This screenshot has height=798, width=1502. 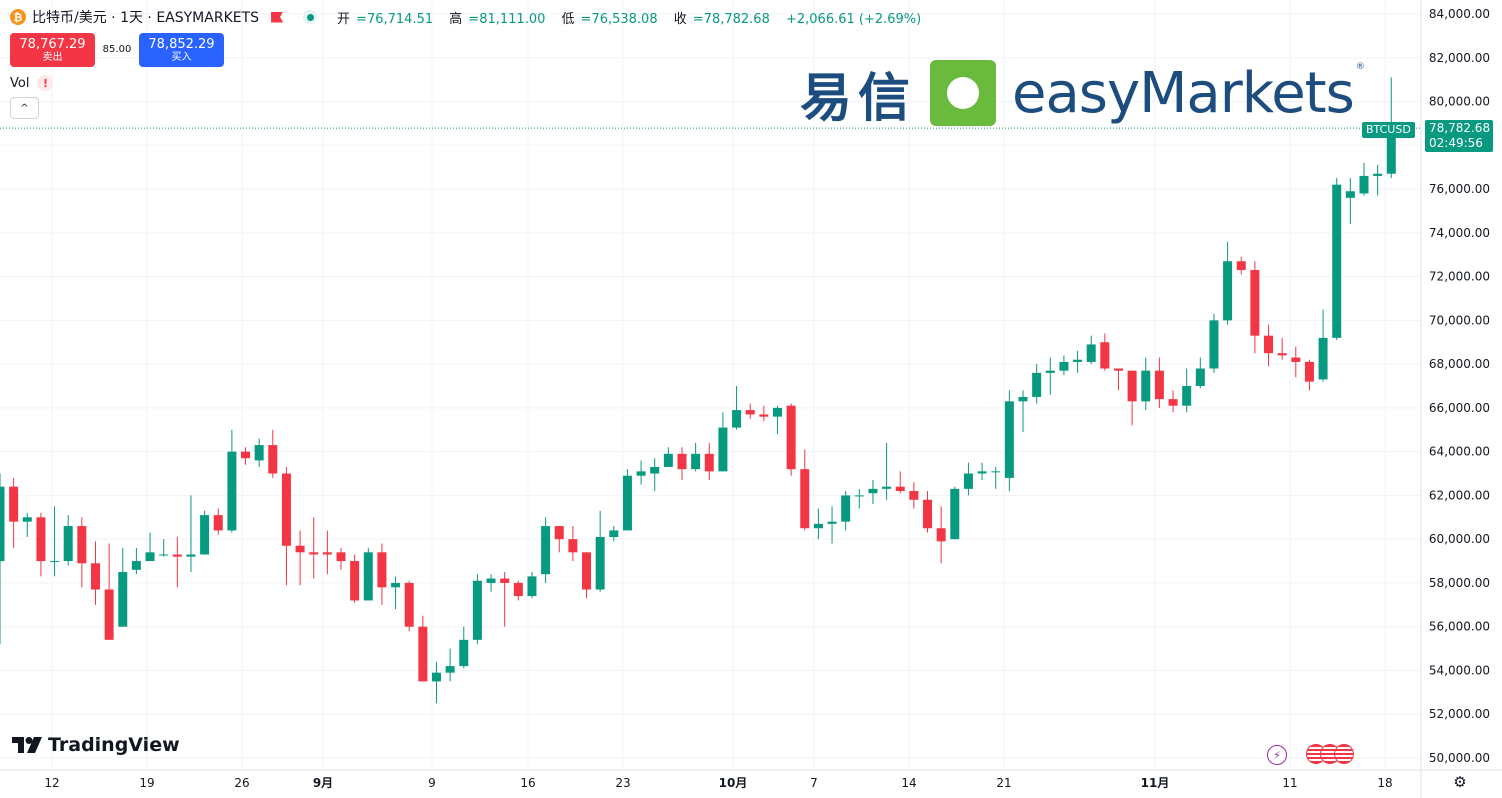 I want to click on tradingview-logo: TradingView, so click(x=96, y=745).